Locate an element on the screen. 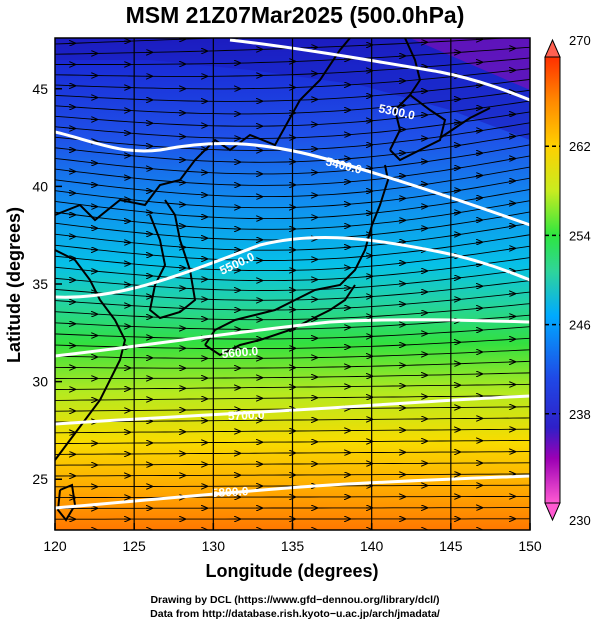  x-tick-label: 125 is located at coordinates (134, 546).